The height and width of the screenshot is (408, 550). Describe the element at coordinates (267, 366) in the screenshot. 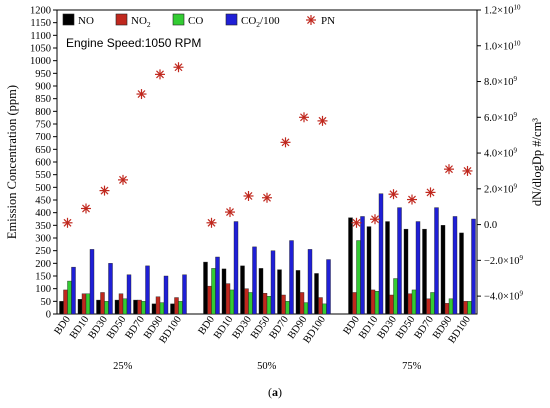

I see `group-label: 50%` at that location.